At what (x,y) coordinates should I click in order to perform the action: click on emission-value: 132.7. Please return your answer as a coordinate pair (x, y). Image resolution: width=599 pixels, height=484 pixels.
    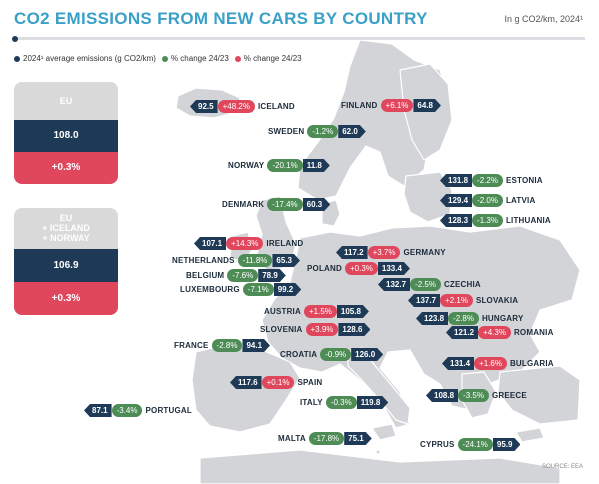
    Looking at the image, I should click on (394, 284).